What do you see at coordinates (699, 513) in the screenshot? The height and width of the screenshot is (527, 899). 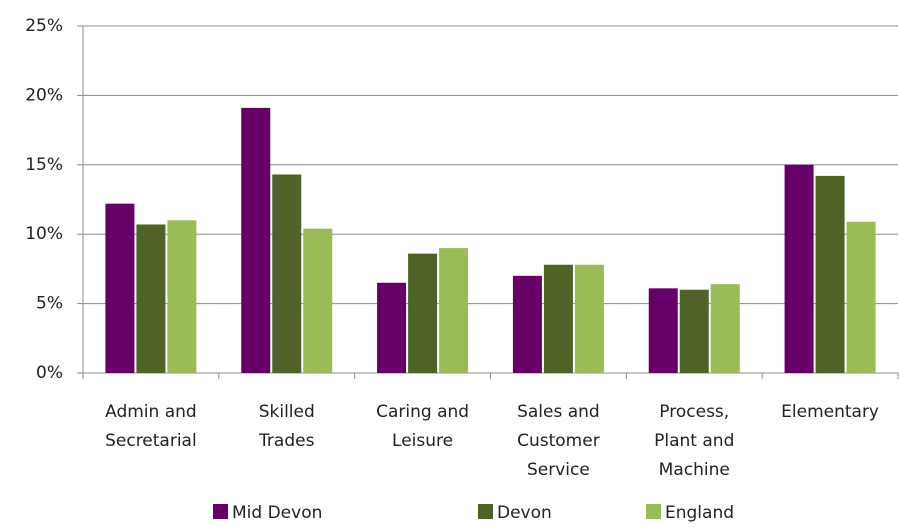 I see `legend-label: England` at bounding box center [699, 513].